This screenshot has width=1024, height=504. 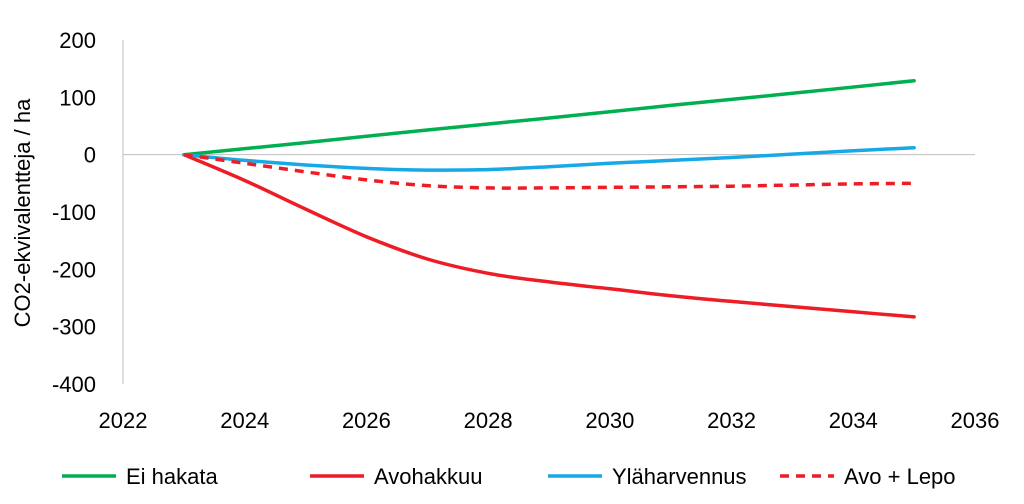 What do you see at coordinates (609, 420) in the screenshot?
I see `x-tick-label: 2030` at bounding box center [609, 420].